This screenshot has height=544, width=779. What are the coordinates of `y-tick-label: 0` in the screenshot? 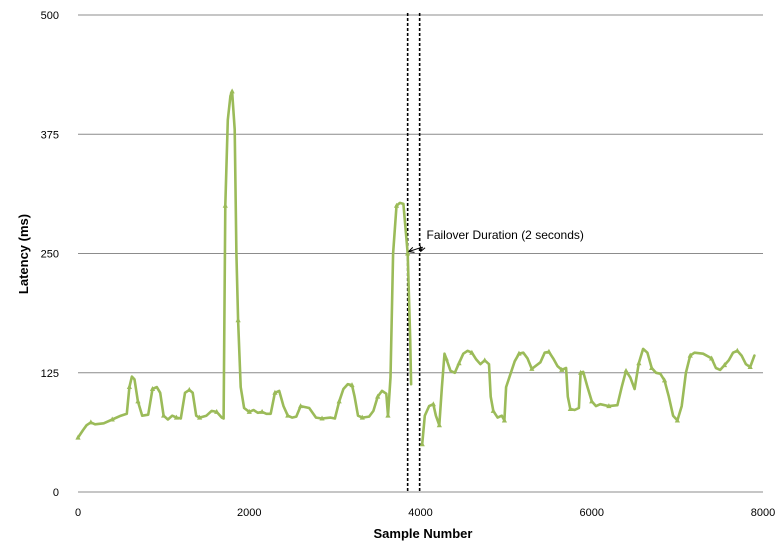 It's located at (56, 493).